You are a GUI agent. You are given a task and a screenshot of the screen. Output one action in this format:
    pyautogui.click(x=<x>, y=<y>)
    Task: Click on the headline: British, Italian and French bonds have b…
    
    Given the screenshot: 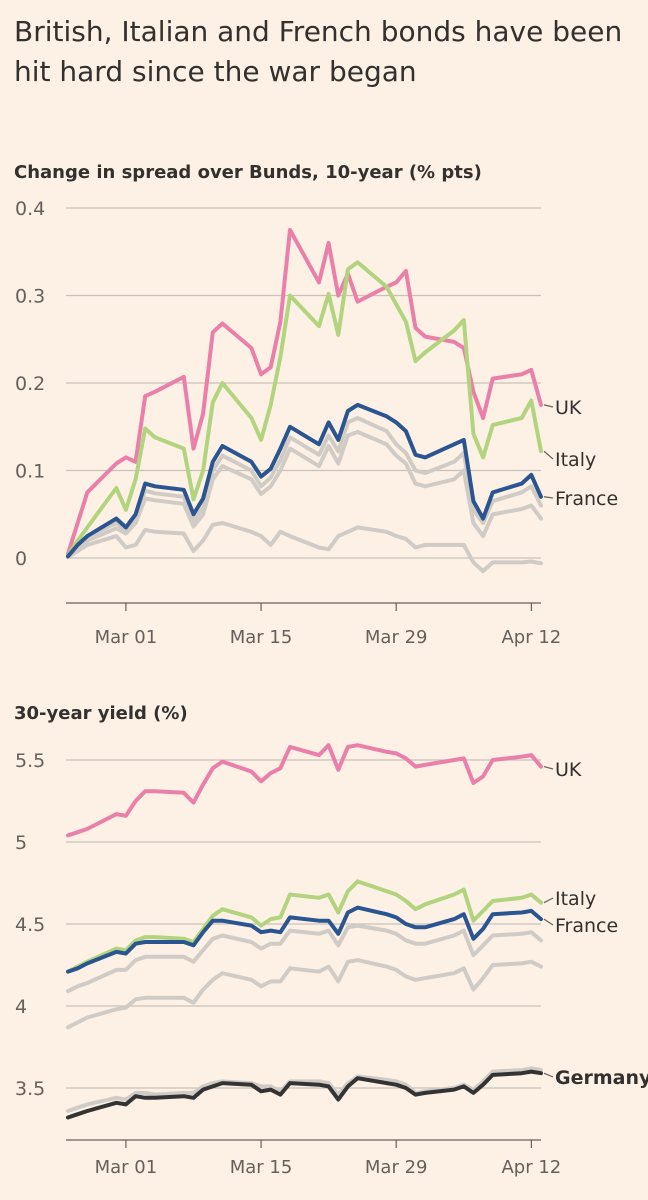 What is the action you would take?
    pyautogui.click(x=318, y=51)
    